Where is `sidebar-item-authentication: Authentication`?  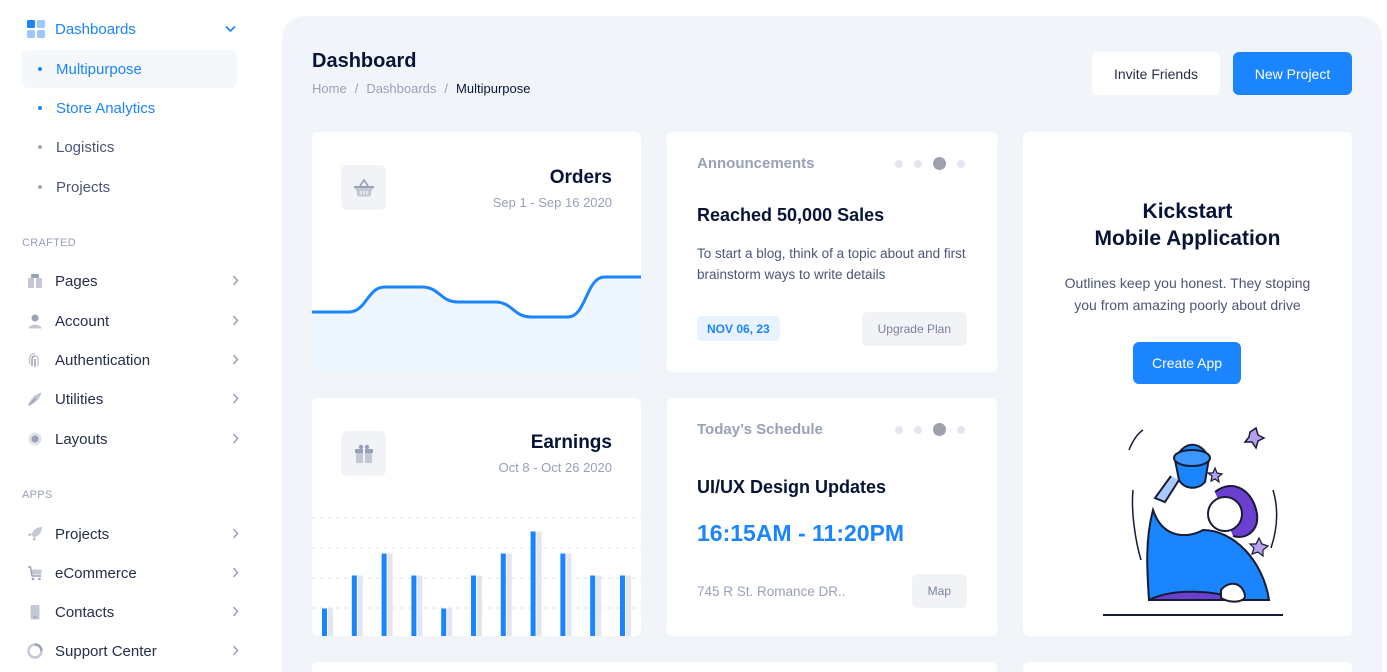
sidebar-item-authentication: Authentication is located at coordinates (132, 360).